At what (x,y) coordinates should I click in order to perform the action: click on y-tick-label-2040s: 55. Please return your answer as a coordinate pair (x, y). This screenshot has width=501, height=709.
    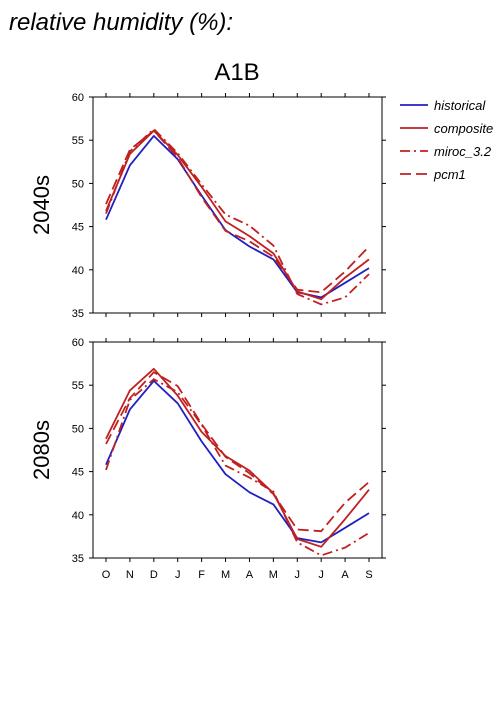
    Looking at the image, I should click on (78, 141).